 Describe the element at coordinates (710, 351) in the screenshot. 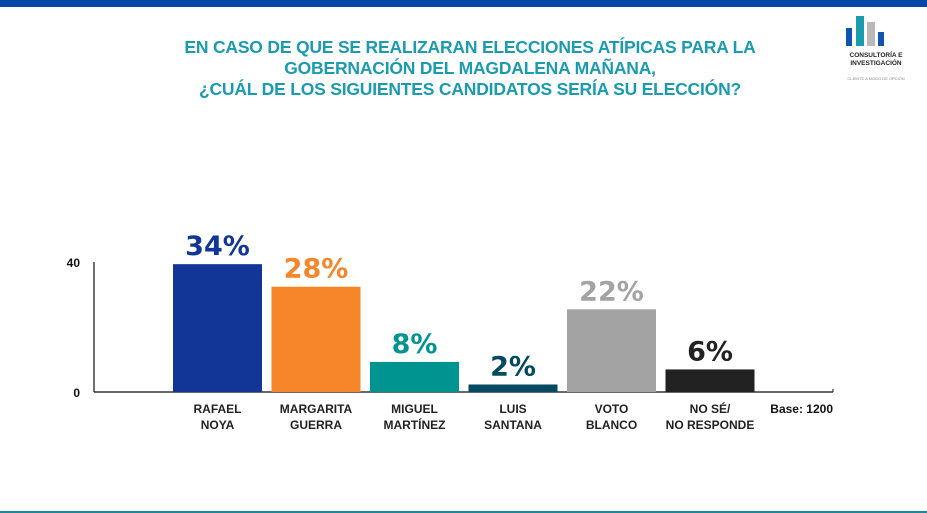

I see `data-label: 6%` at that location.